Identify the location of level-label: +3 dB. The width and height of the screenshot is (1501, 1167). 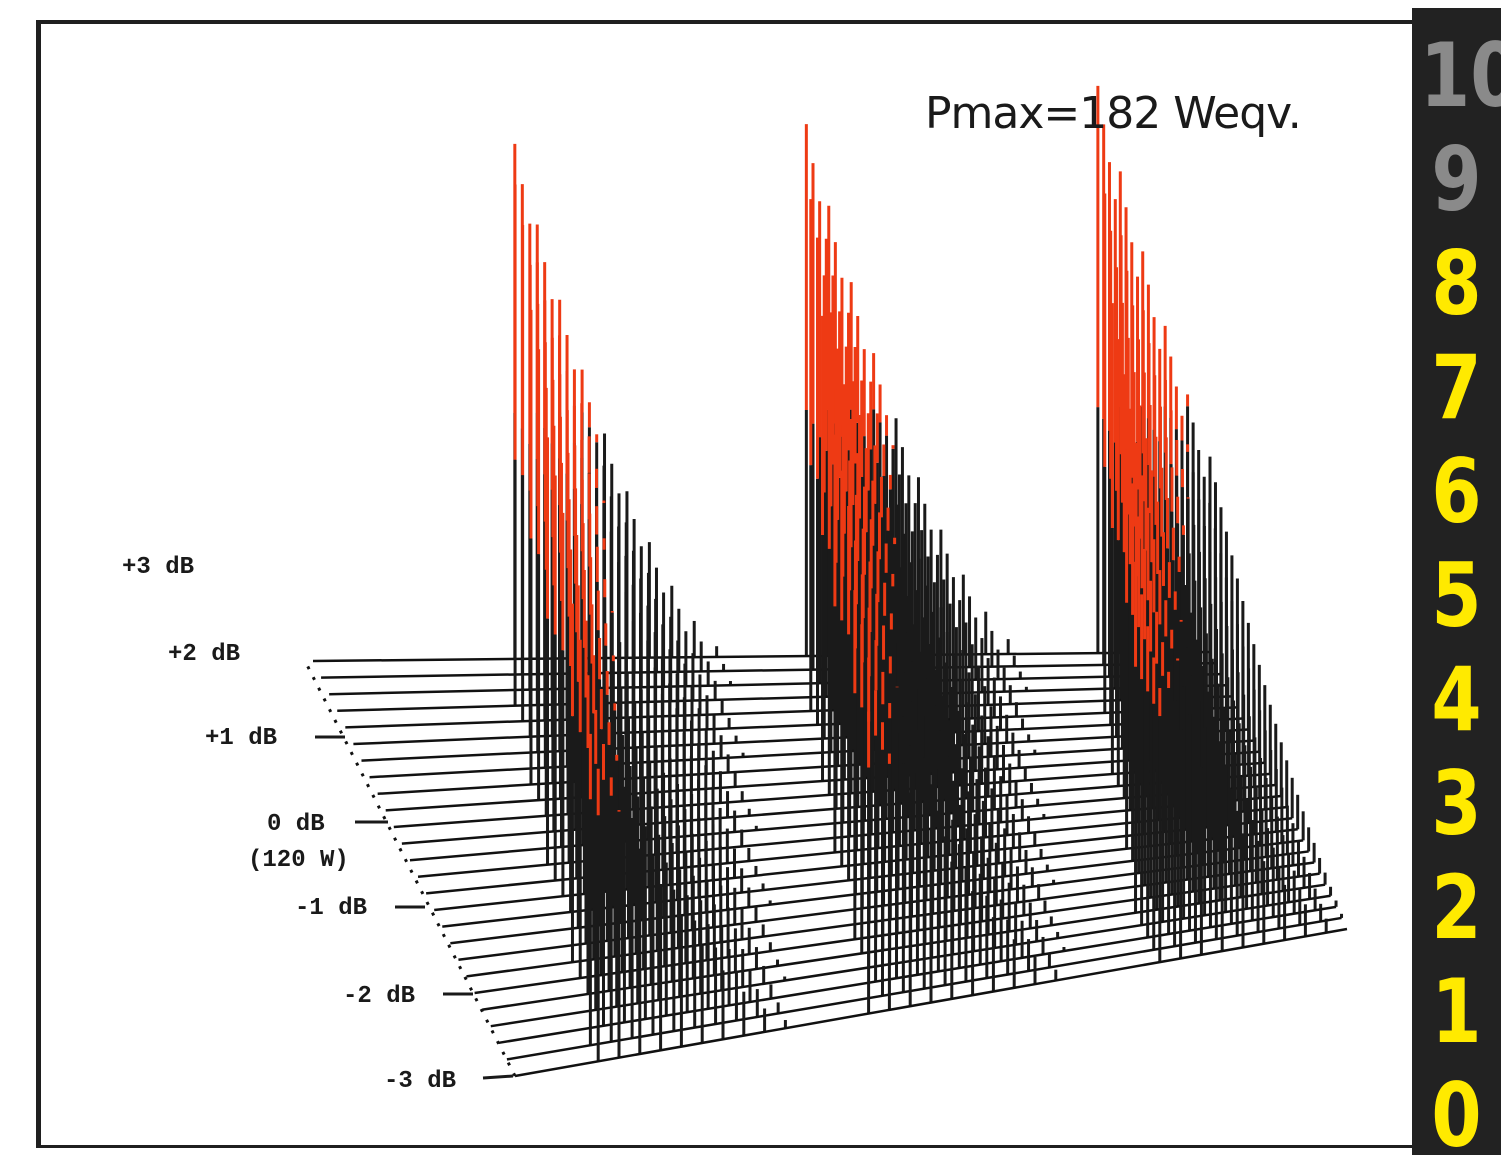
(158, 567).